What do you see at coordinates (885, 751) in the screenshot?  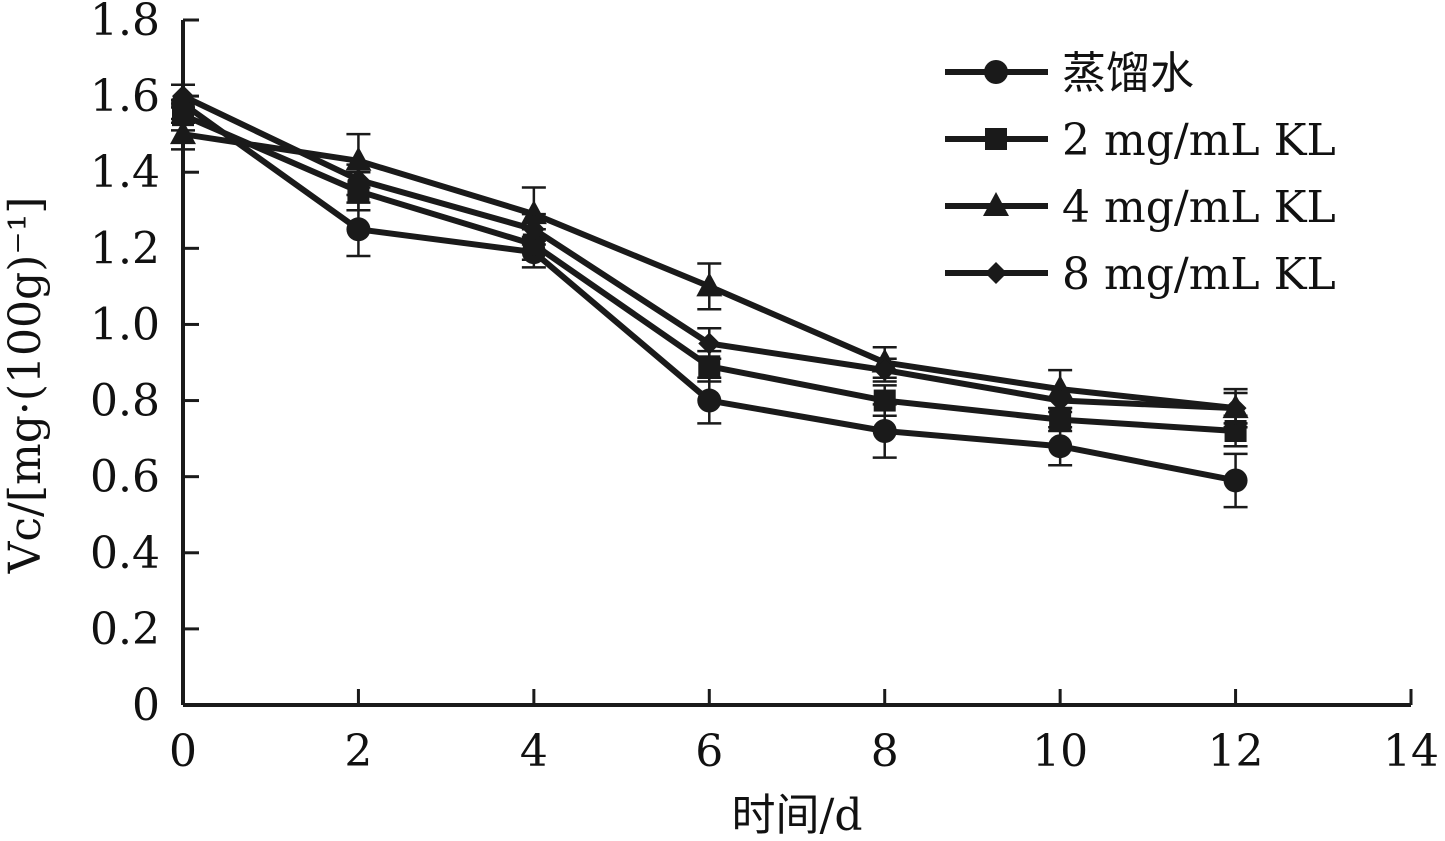 I see `x-tick-label: 8` at bounding box center [885, 751].